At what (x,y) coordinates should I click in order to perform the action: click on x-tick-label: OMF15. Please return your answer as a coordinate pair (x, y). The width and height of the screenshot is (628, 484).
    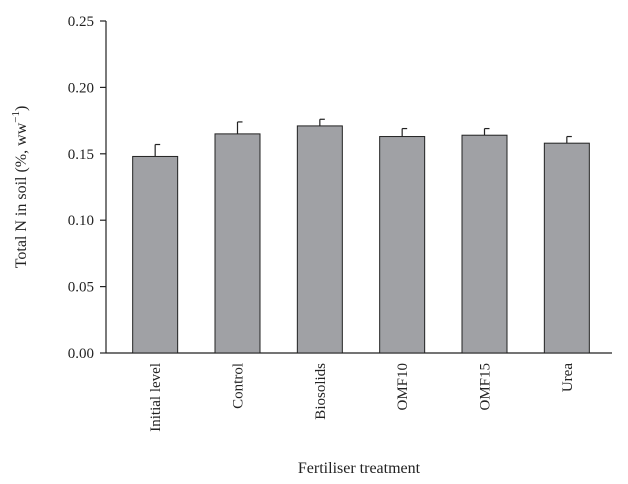
    Looking at the image, I should click on (486, 387).